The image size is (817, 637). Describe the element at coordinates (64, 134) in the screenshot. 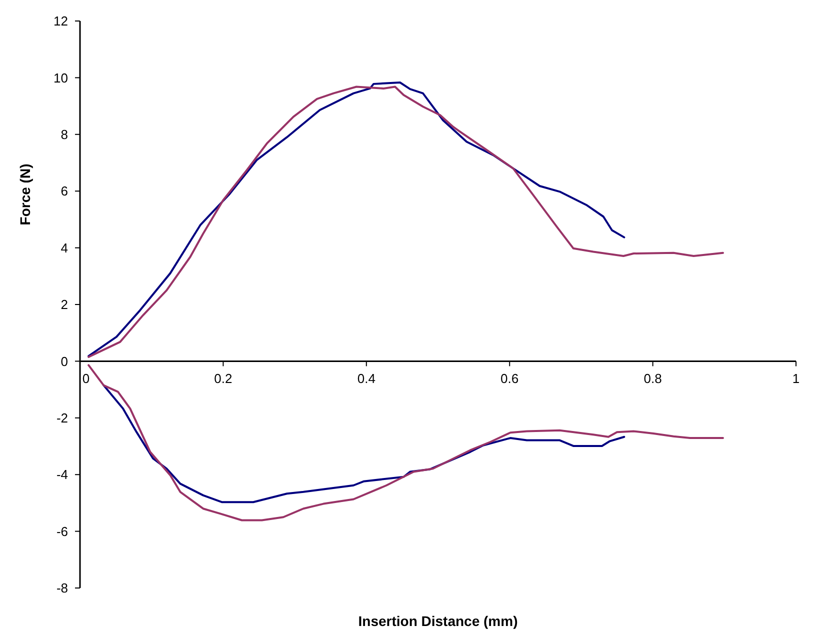

I see `y-tick-label: 8` at that location.